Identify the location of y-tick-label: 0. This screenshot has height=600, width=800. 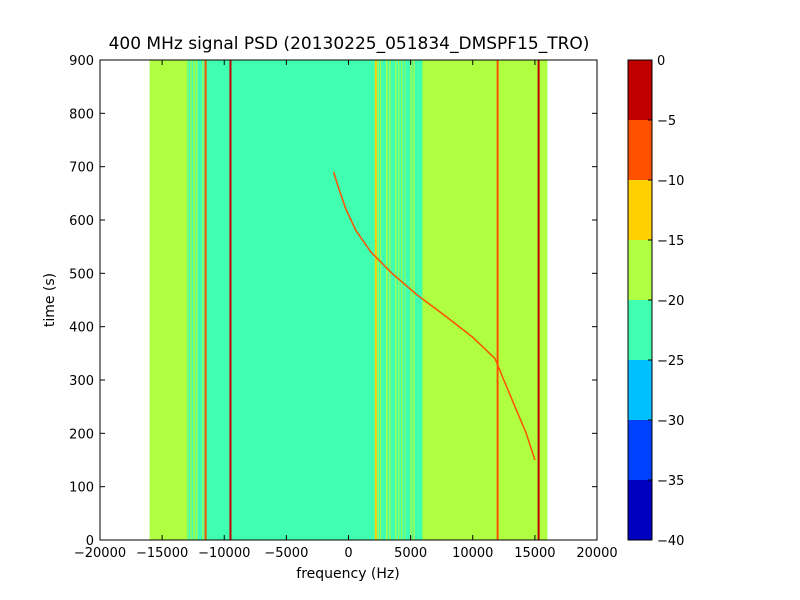
(90, 541).